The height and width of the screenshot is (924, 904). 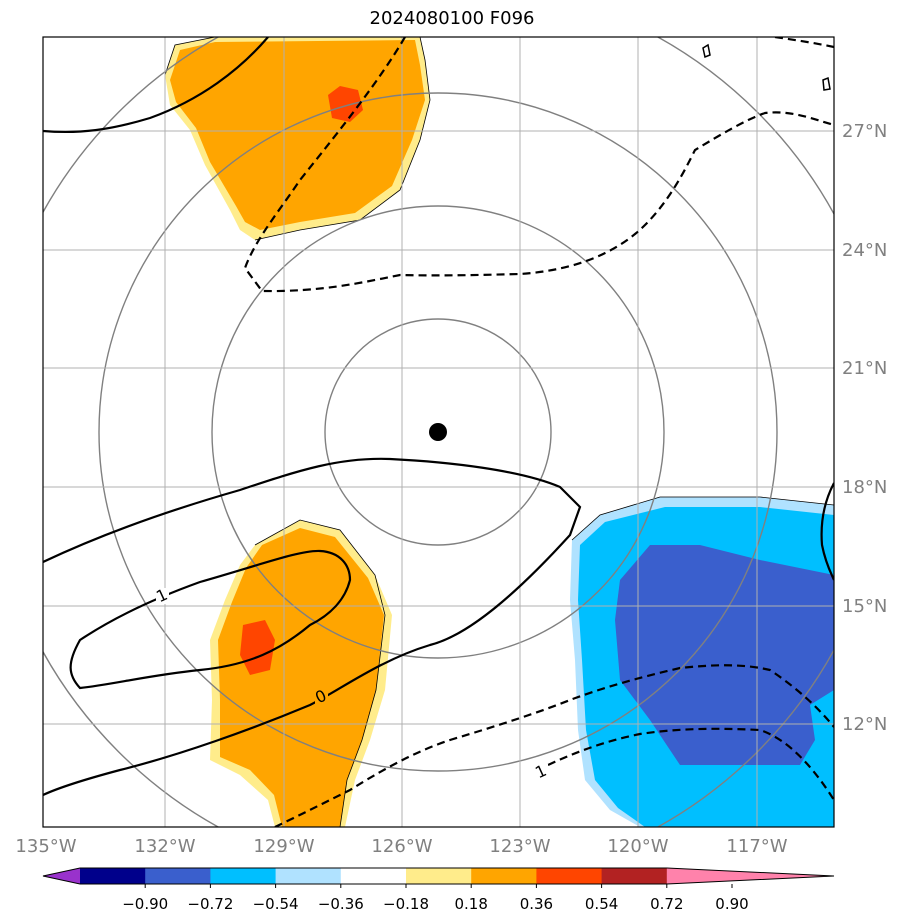 I want to click on lon-label: 129°W, so click(x=283, y=846).